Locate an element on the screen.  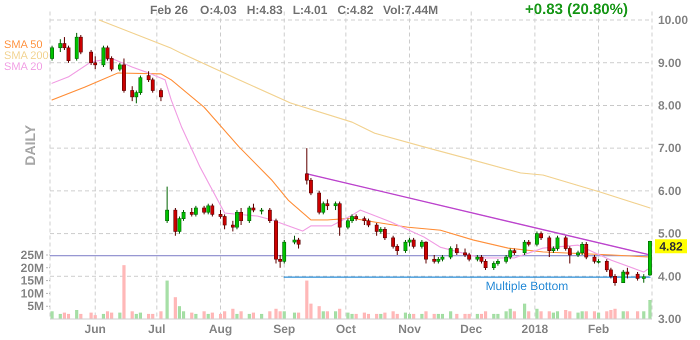
text: SMA 50 is located at coordinates (23, 45).